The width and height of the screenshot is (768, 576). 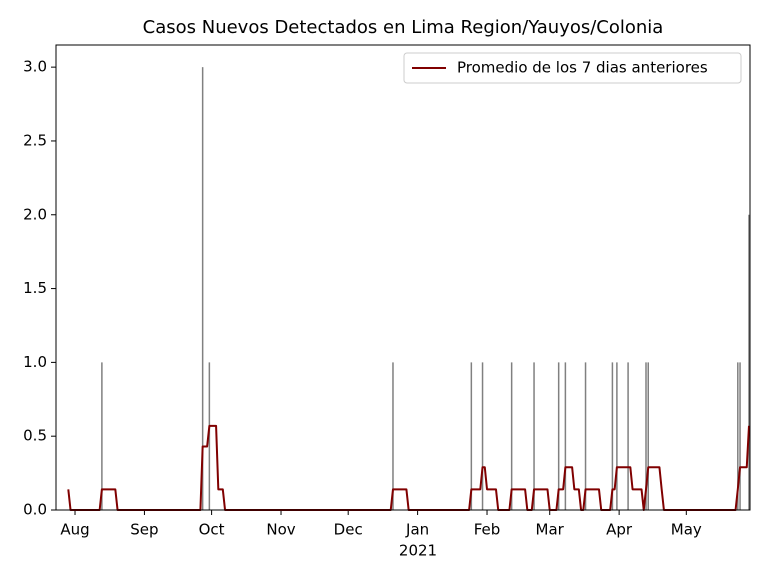 I want to click on x-tick-label: Feb, so click(x=487, y=530).